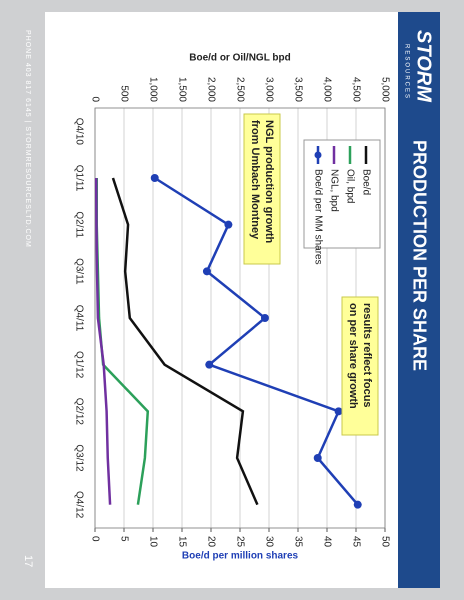  I want to click on x-tick-label: Q2/11, so click(78, 224).